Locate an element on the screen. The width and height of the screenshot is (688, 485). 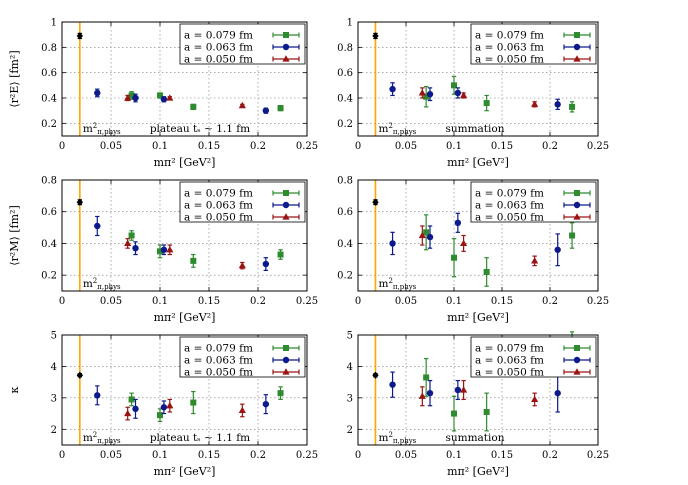
y-tick-label: 4 is located at coordinates (54, 367).